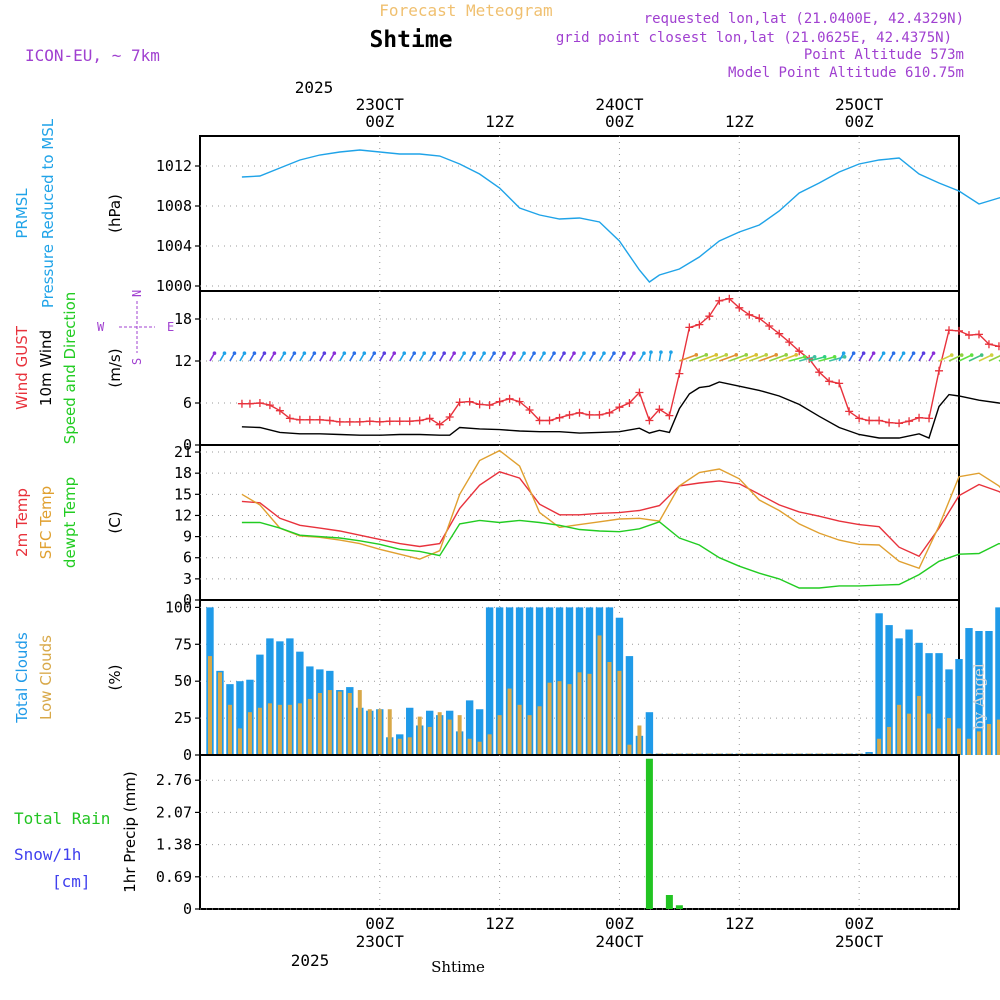 This screenshot has height=1000, width=1000. What do you see at coordinates (859, 121) in the screenshot?
I see `top-tick-time: 00Z` at bounding box center [859, 121].